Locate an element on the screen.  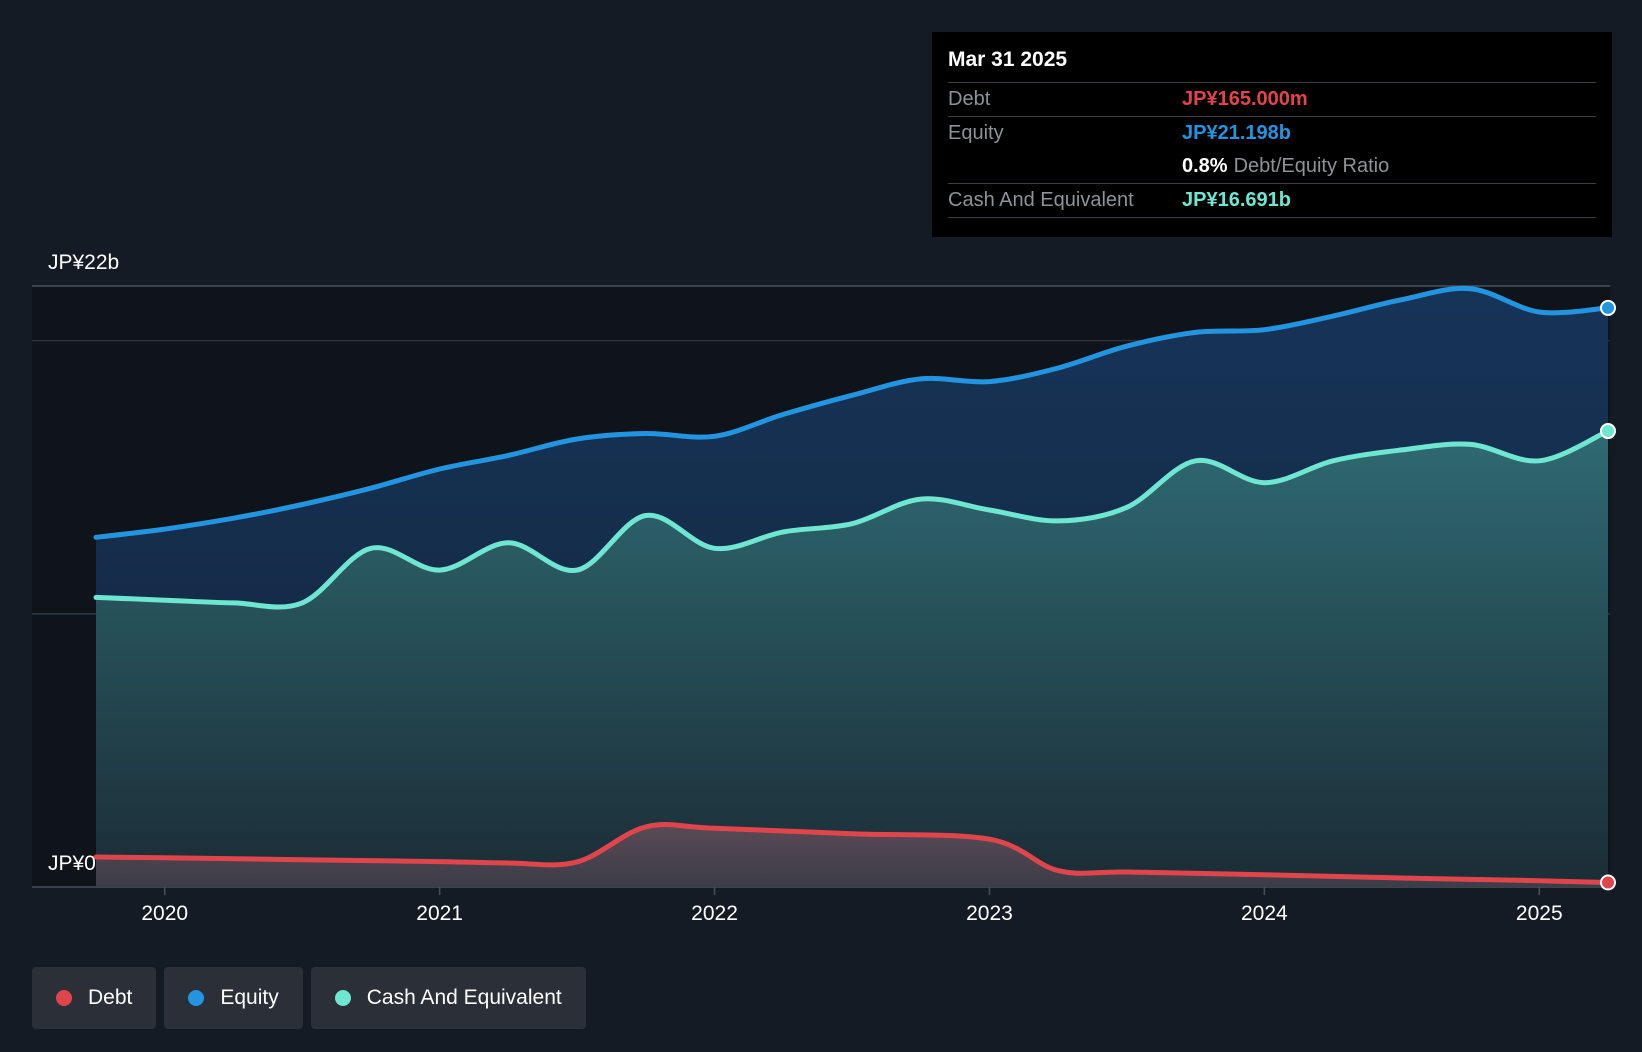
legend-label-cash: Cash And Equivalent is located at coordinates (464, 997).